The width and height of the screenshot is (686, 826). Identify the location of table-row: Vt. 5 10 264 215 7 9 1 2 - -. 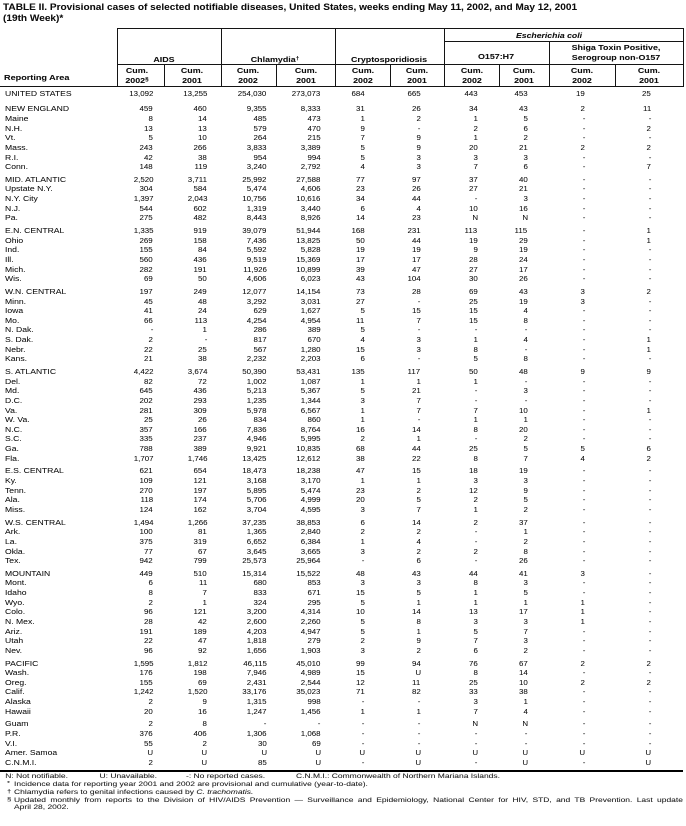
(343, 139).